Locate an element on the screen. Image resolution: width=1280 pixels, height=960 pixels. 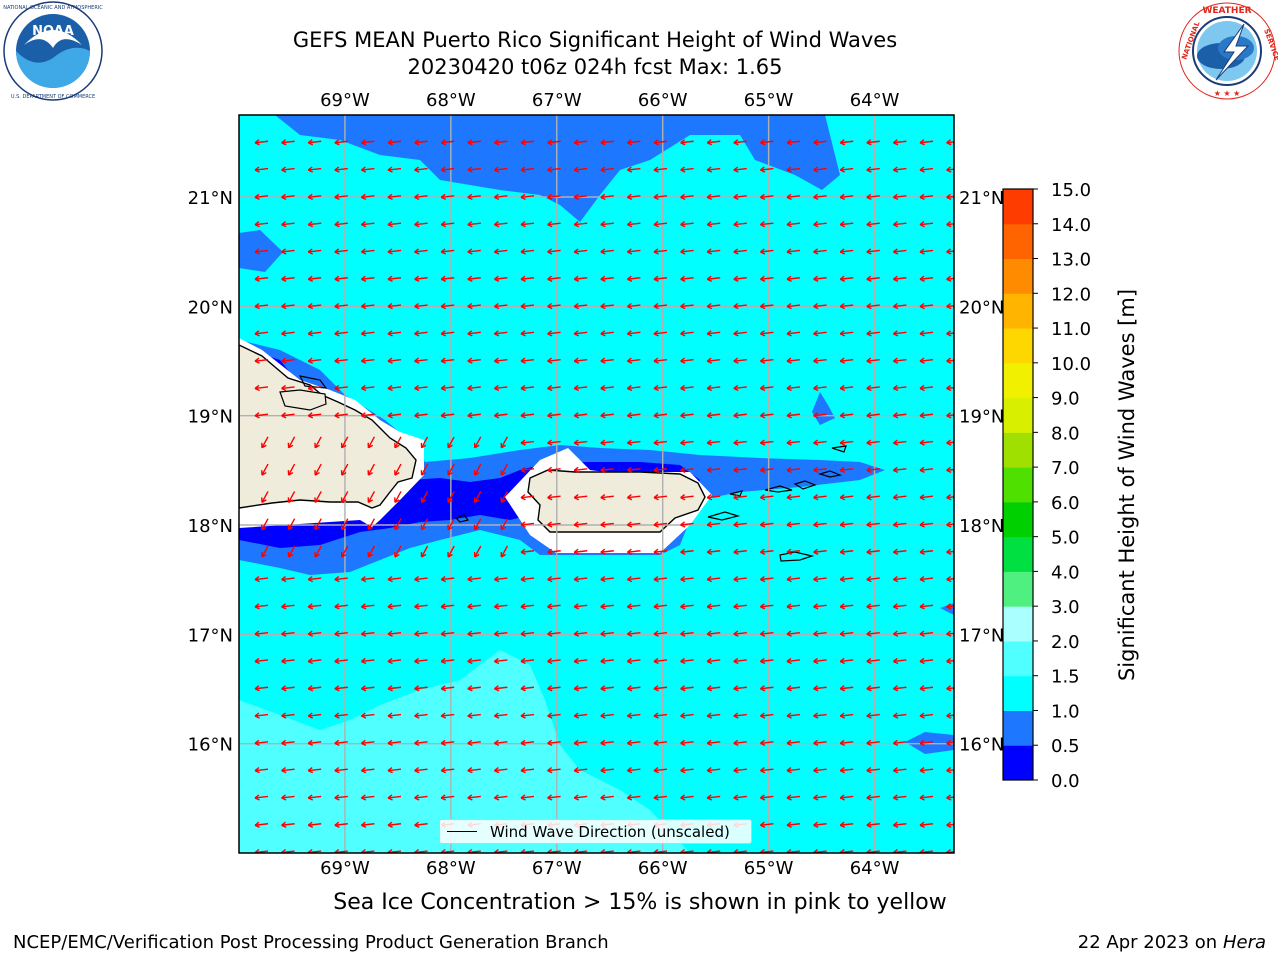
lat-label-left: 17°N is located at coordinates (210, 635).